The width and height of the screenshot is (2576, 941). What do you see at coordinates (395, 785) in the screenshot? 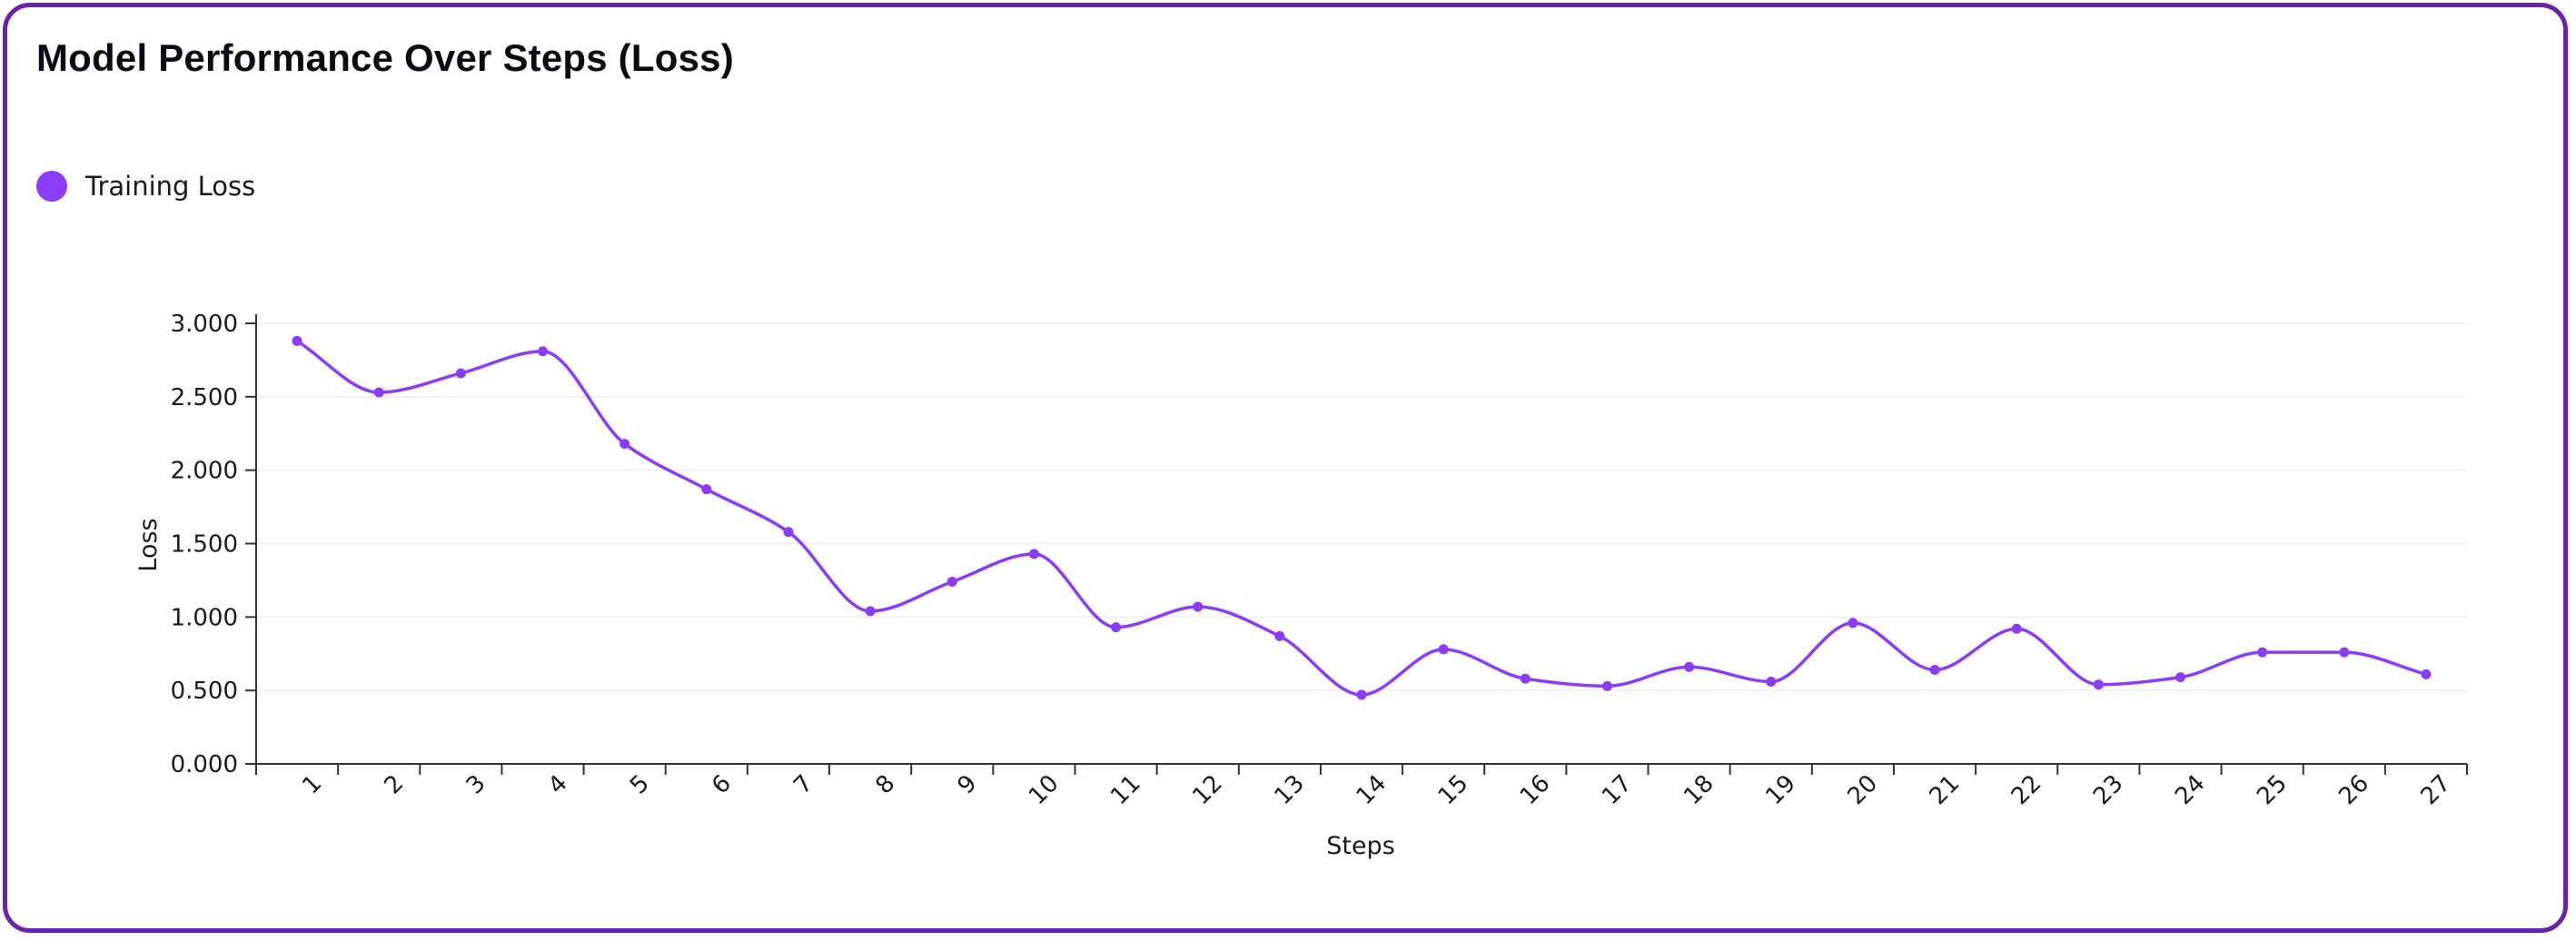
I see `x-tick-label: 2` at bounding box center [395, 785].